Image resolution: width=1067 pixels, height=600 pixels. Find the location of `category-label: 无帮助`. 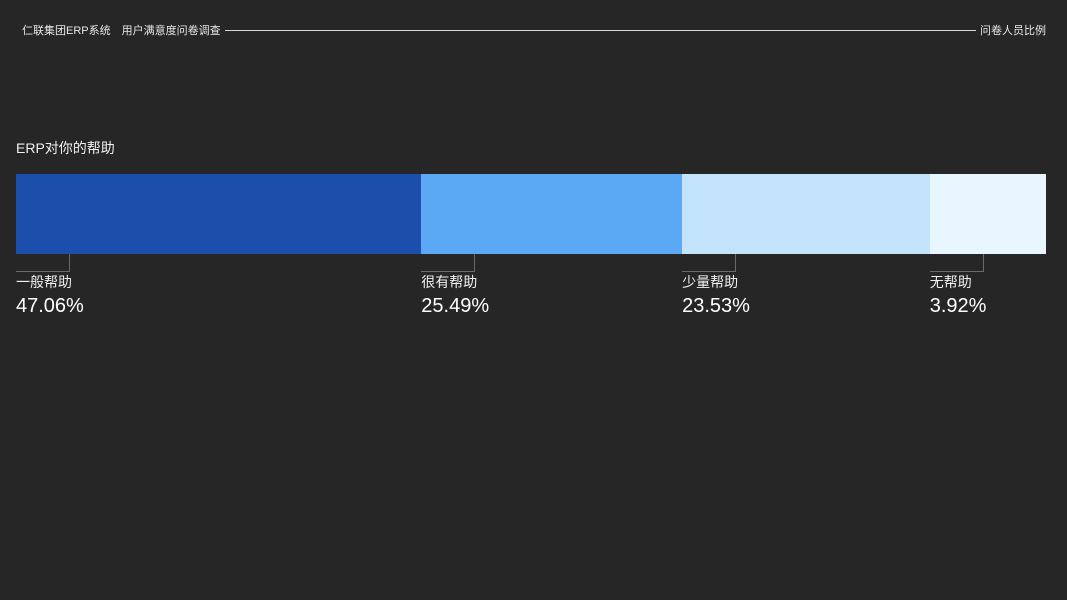

category-label: 无帮助 is located at coordinates (950, 282).